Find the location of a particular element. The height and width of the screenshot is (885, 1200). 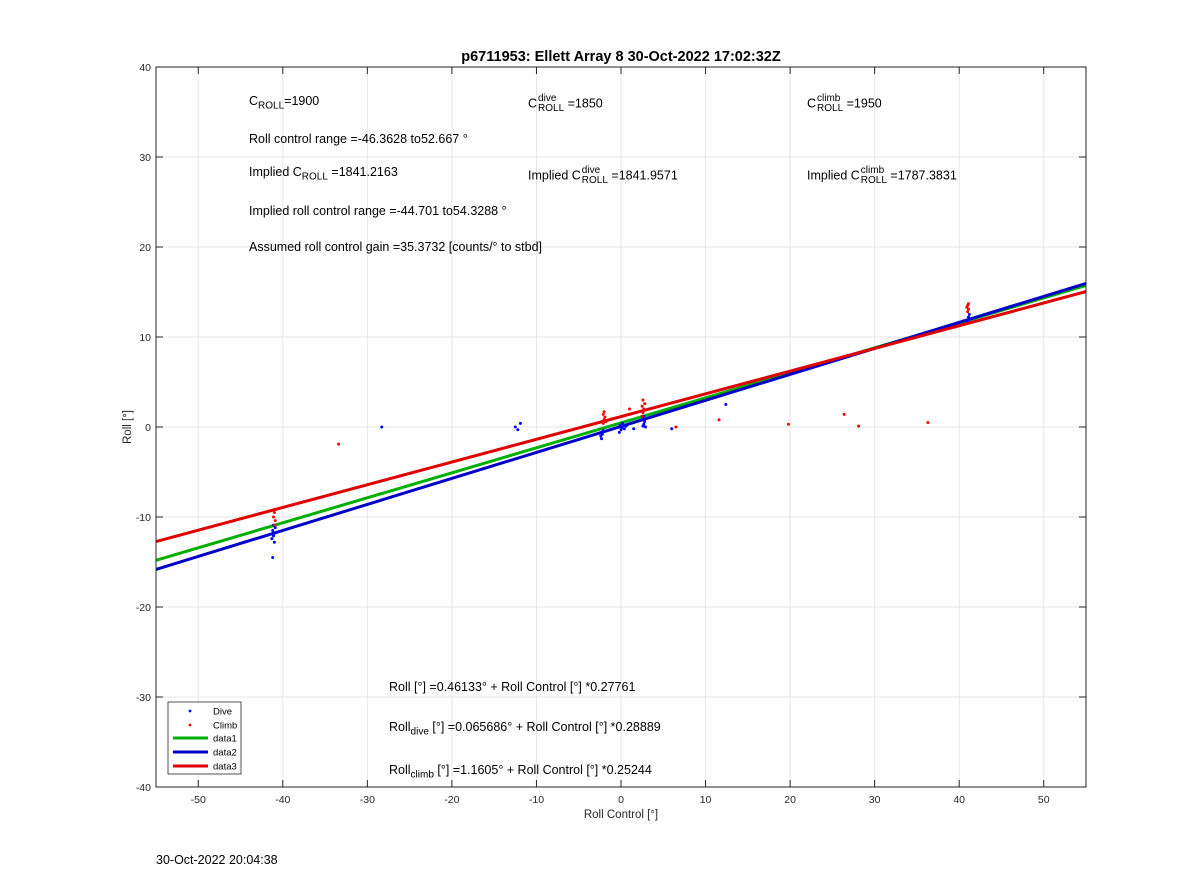

y-tick-label: -20 is located at coordinates (143, 608).